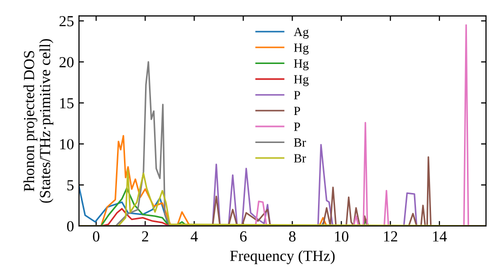 This screenshot has width=500, height=280. What do you see at coordinates (67, 62) in the screenshot?
I see `y-tick-label: 20` at bounding box center [67, 62].